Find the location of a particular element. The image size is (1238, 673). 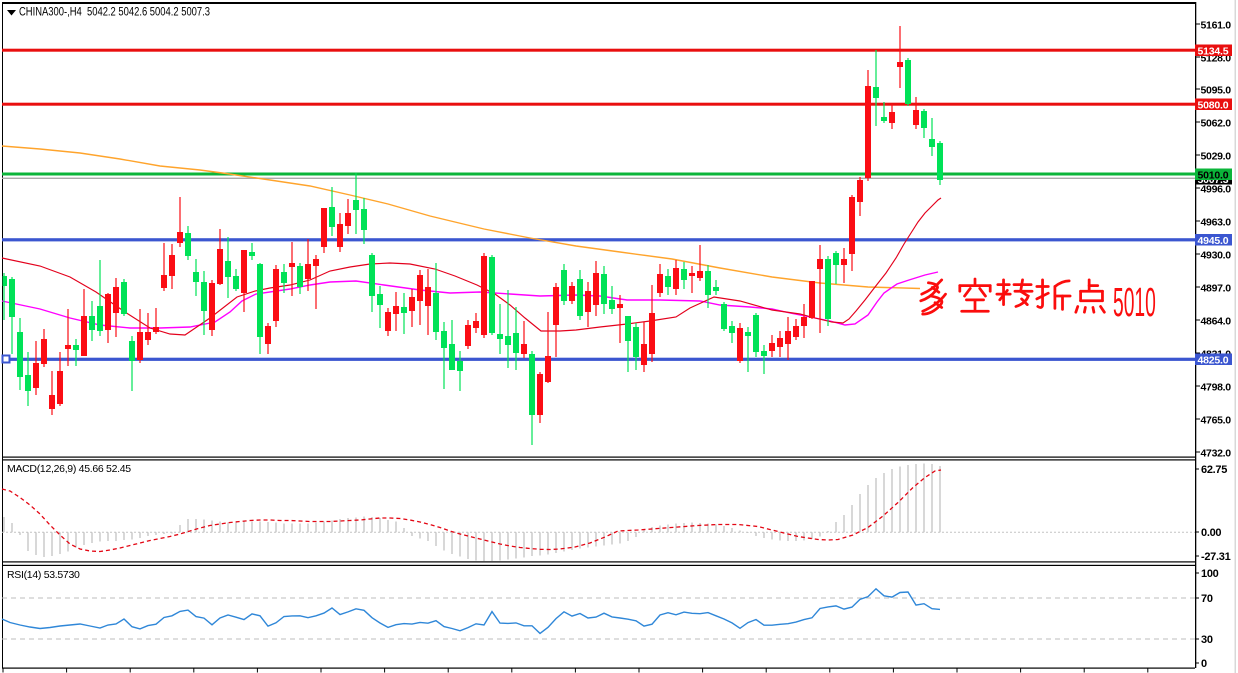

svg-text: 5095.0 is located at coordinates (1216, 91).